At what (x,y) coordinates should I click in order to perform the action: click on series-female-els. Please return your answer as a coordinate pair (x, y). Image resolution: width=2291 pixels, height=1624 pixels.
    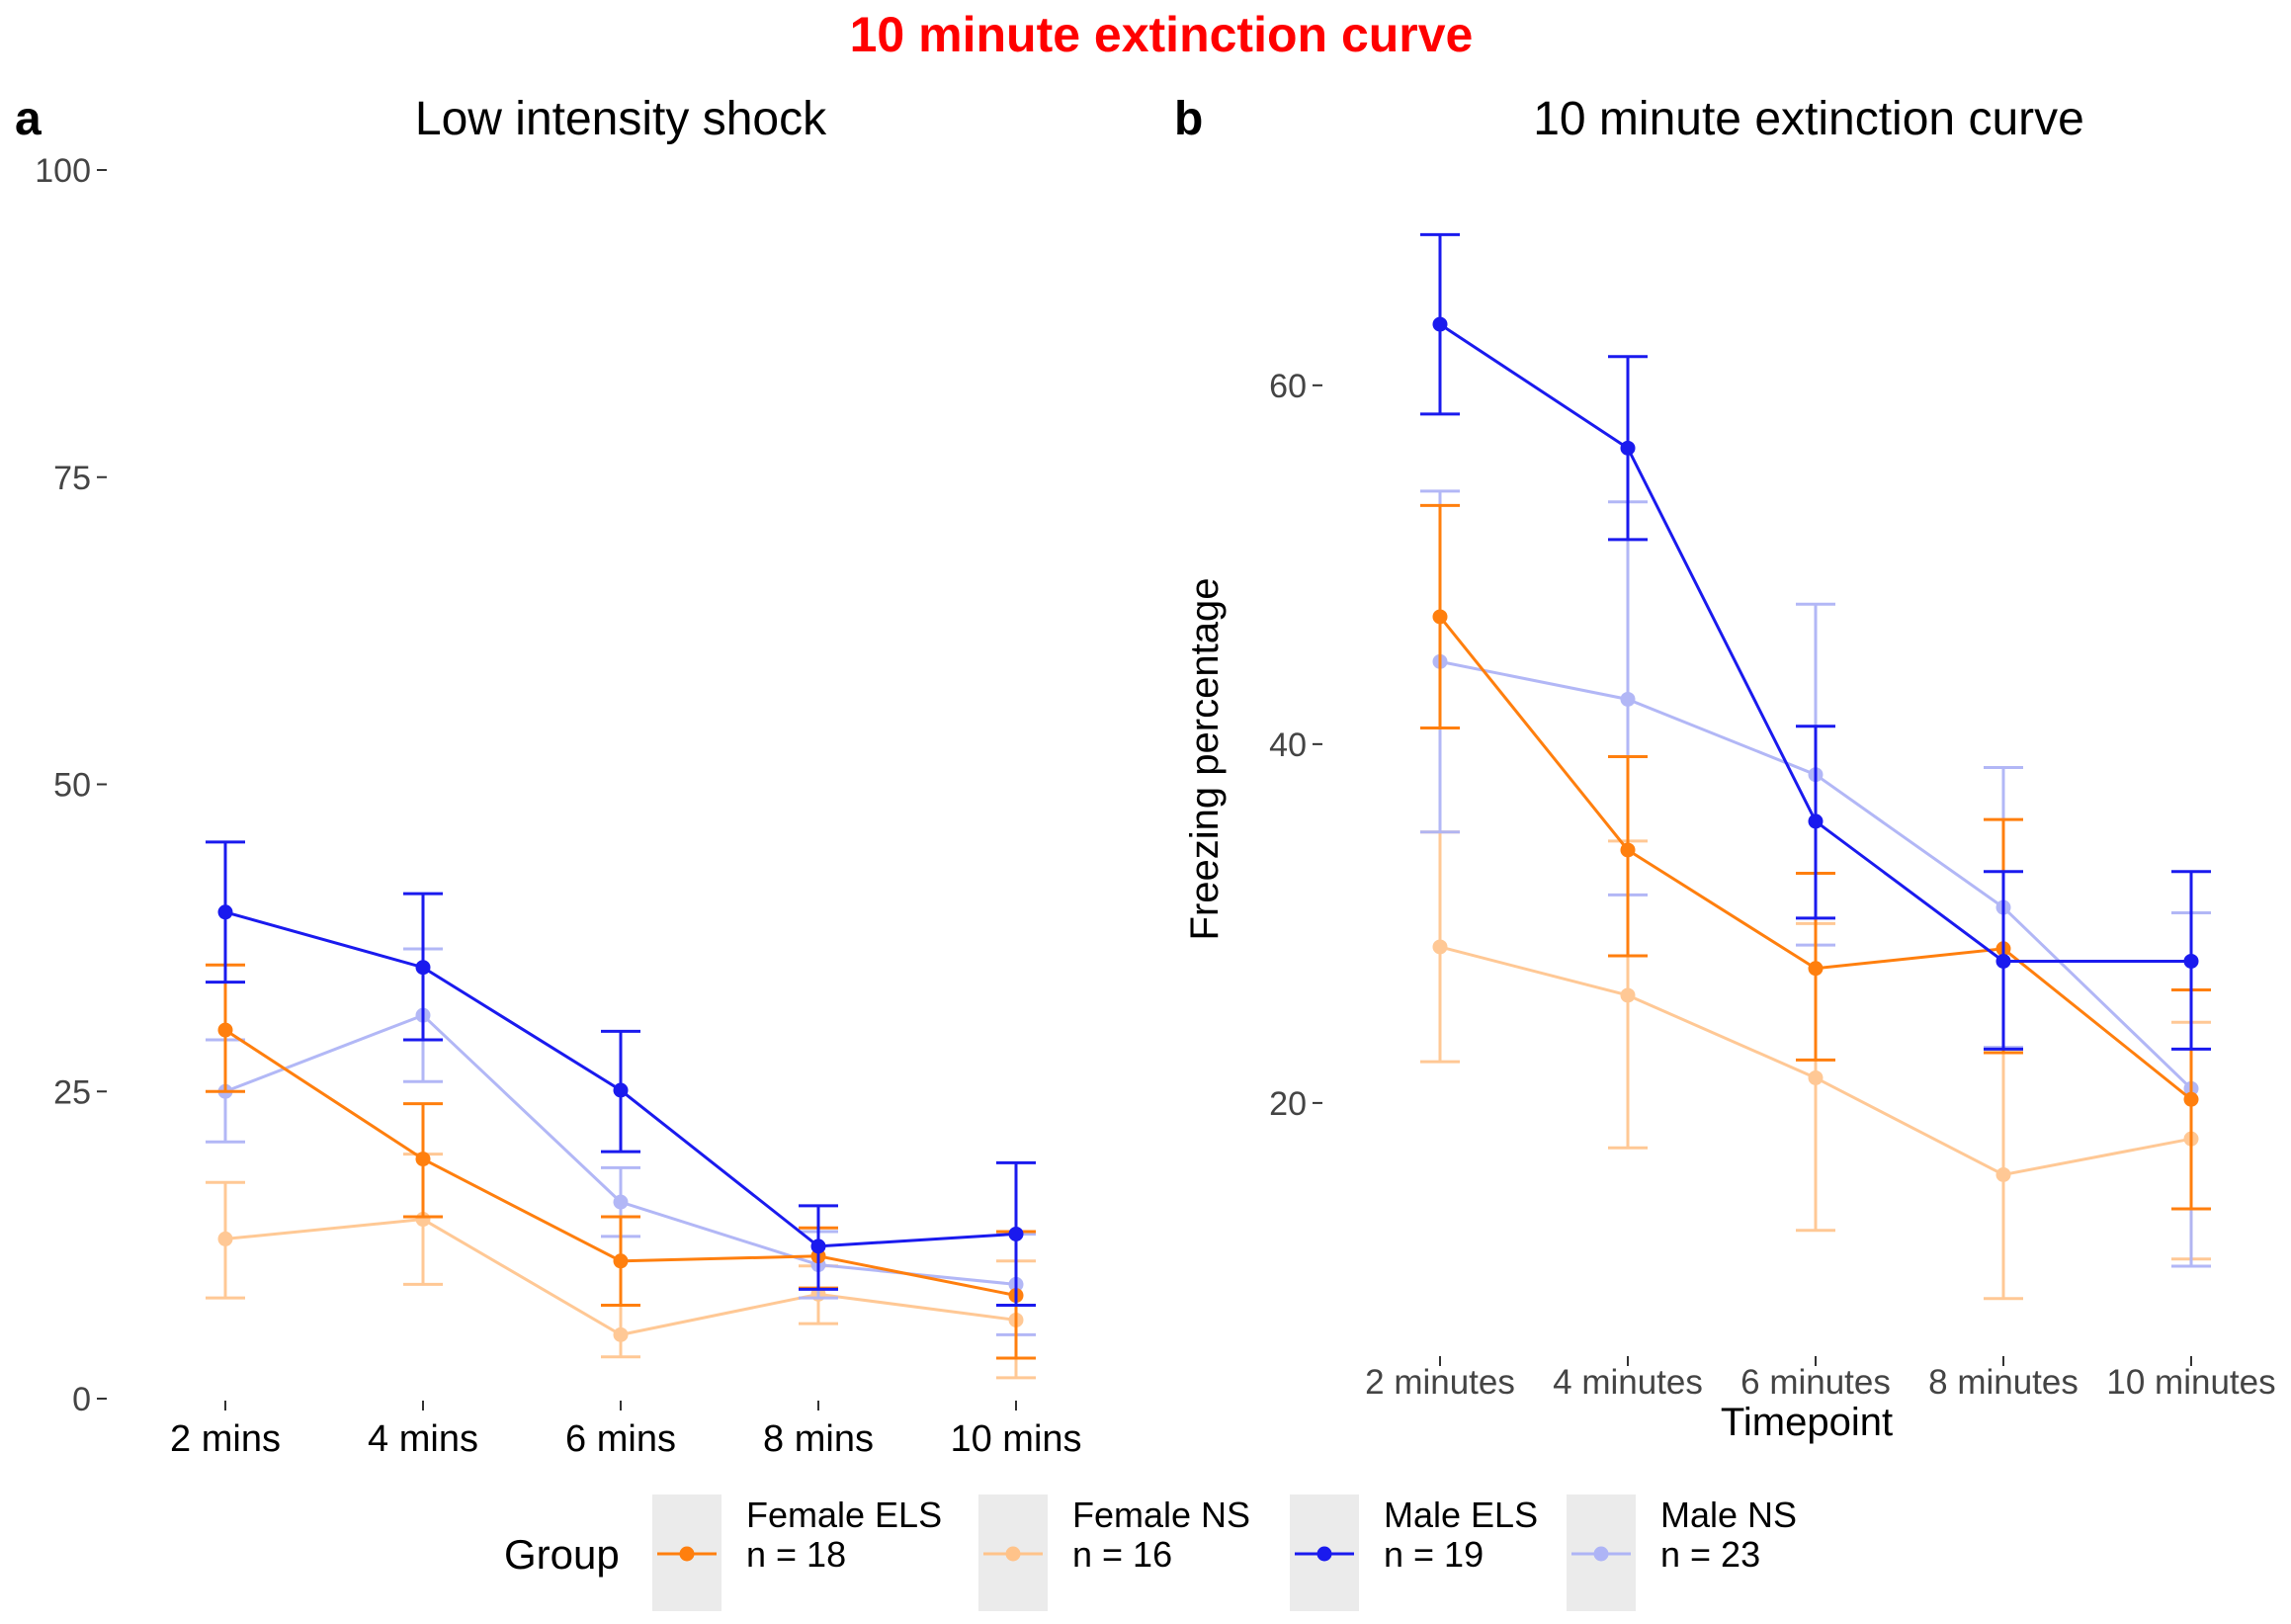
    Looking at the image, I should click on (621, 1162).